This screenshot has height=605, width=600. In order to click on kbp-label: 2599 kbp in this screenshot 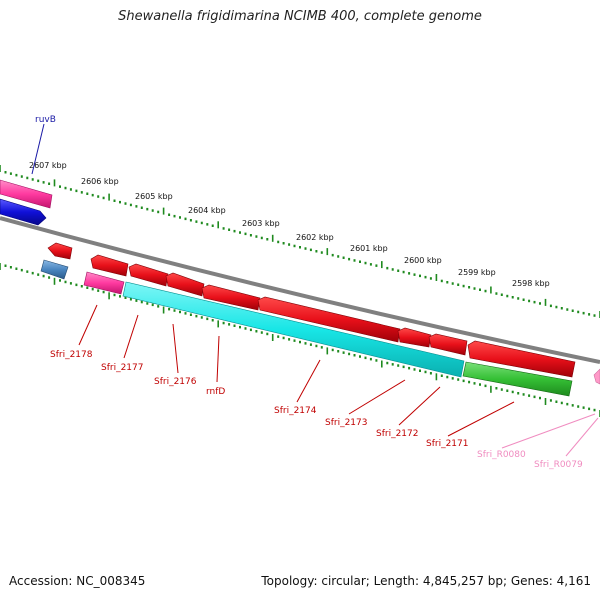, I will do `click(477, 272)`.